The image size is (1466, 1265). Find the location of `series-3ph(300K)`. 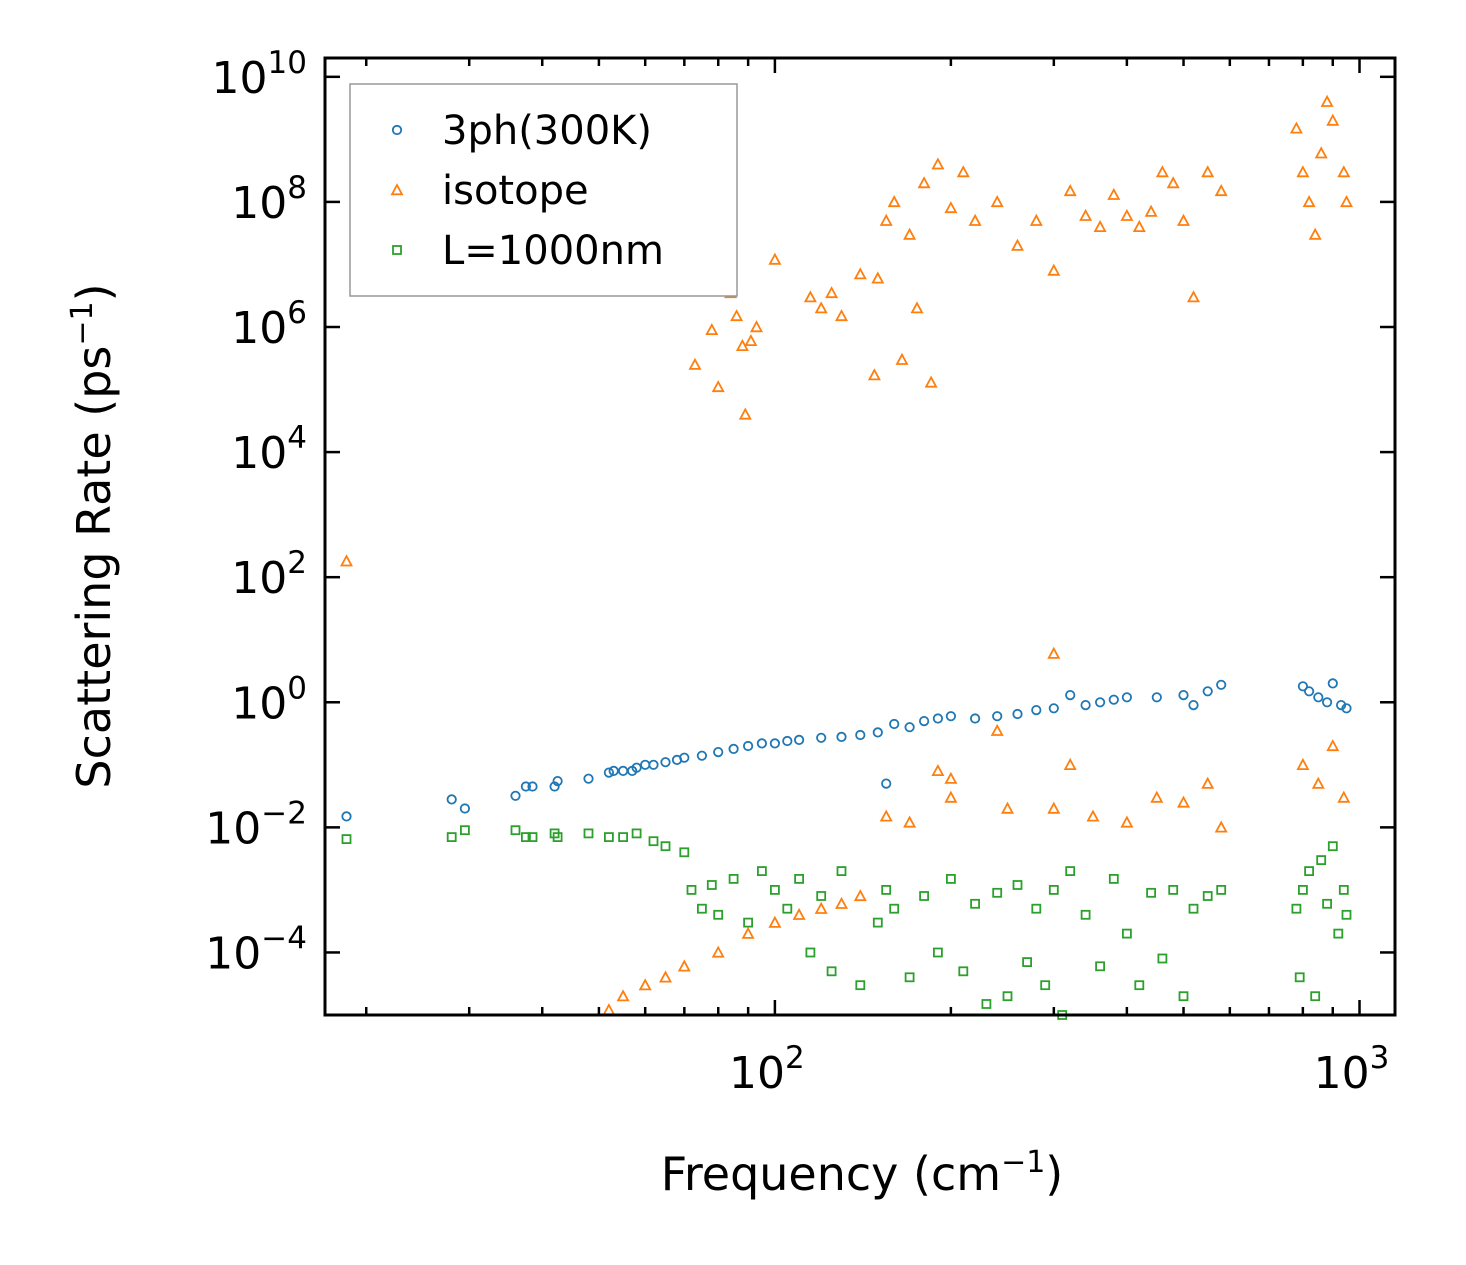

series-3ph(300K) is located at coordinates (846, 750).